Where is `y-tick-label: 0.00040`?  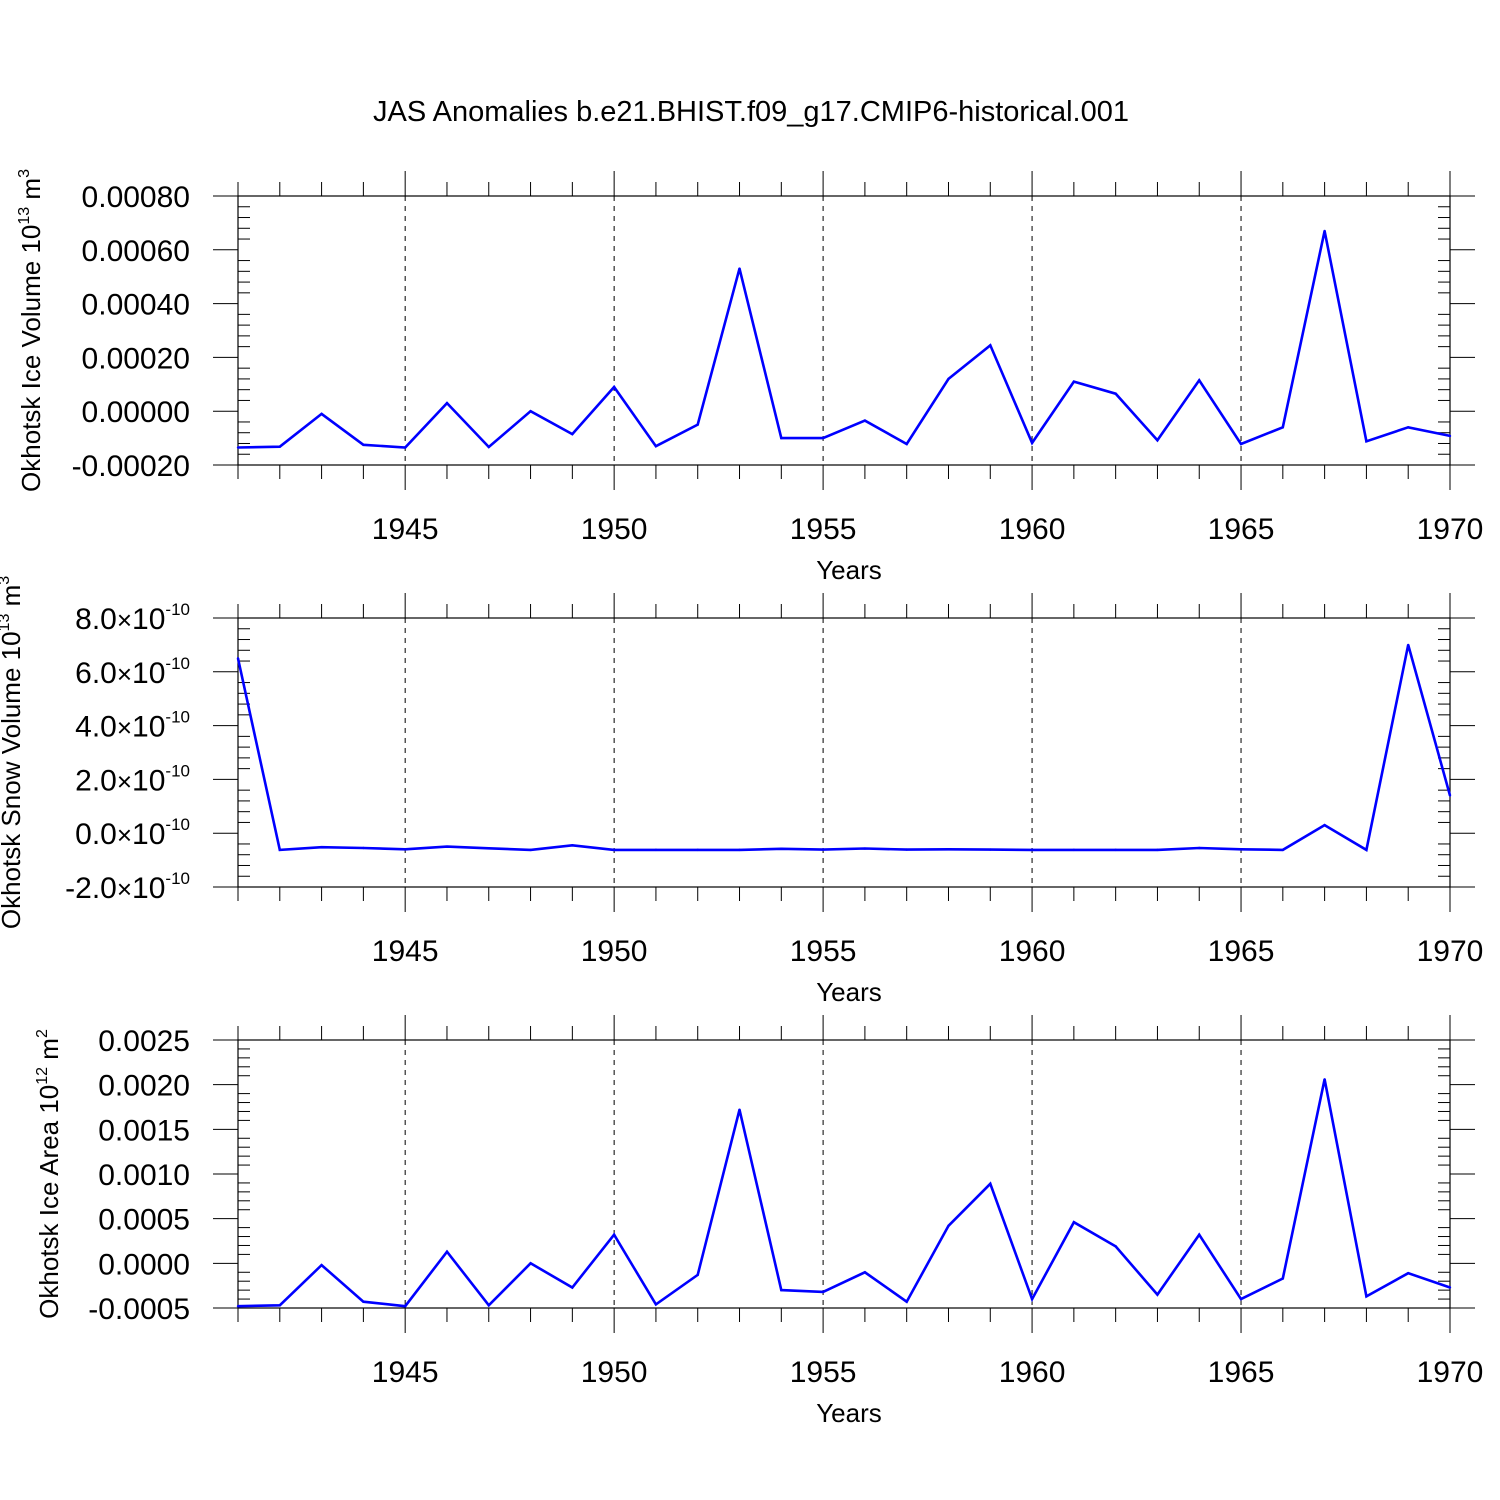
y-tick-label: 0.00040 is located at coordinates (136, 305).